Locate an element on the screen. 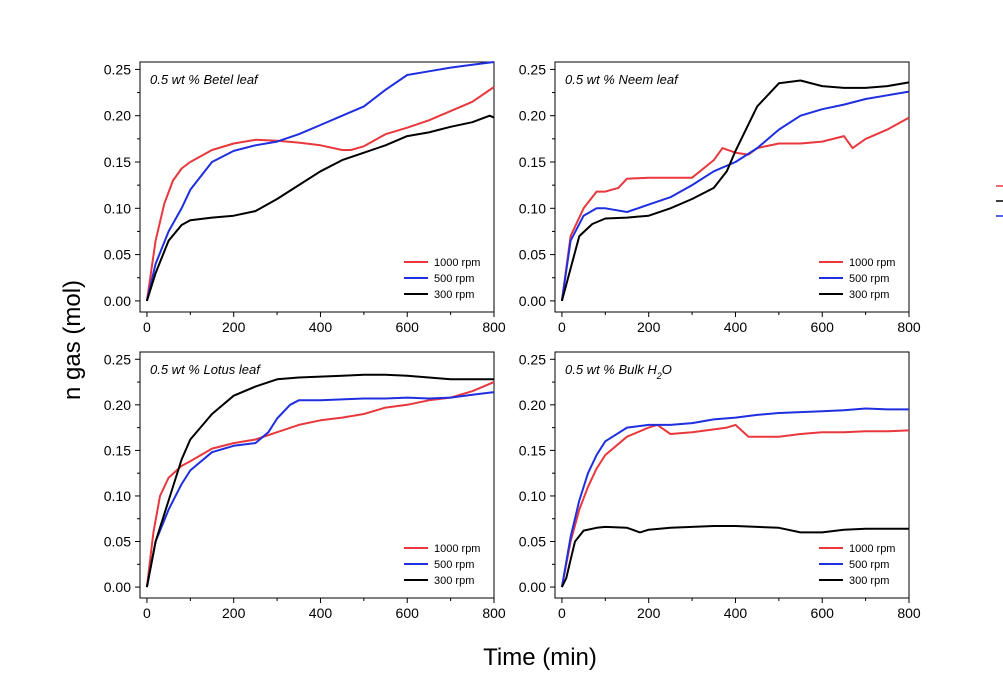 The width and height of the screenshot is (1003, 700). panel-title: 0.5 wt % Betel leaf is located at coordinates (204, 79).